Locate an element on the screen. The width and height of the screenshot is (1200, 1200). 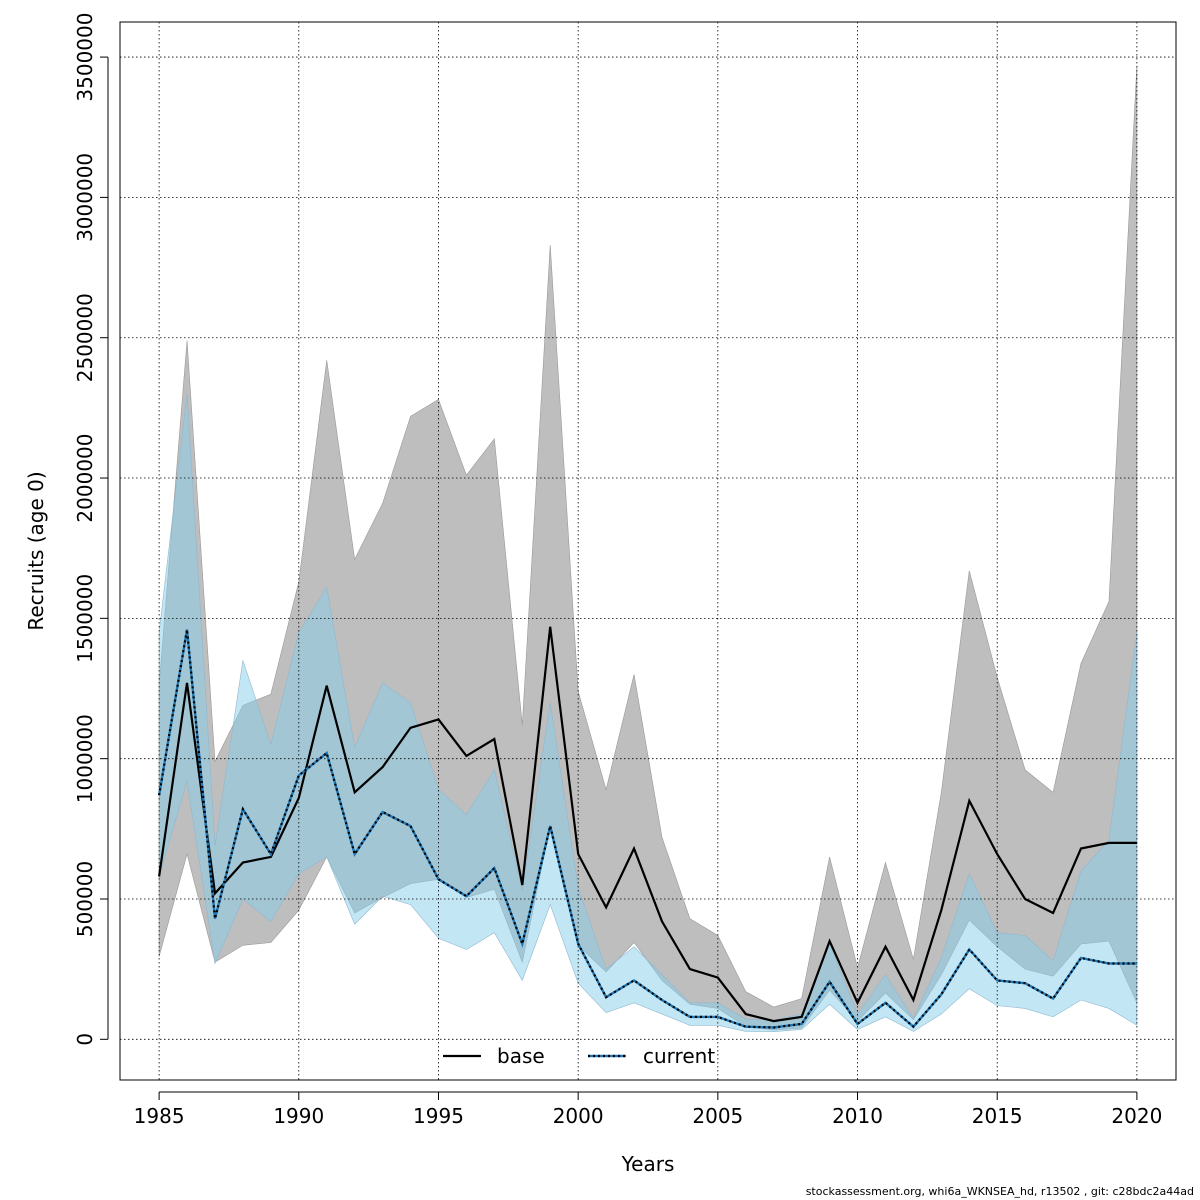
x-axis: 1985 1990 1995 2000 2005 2010 2015 2020 is located at coordinates (648, 1109).